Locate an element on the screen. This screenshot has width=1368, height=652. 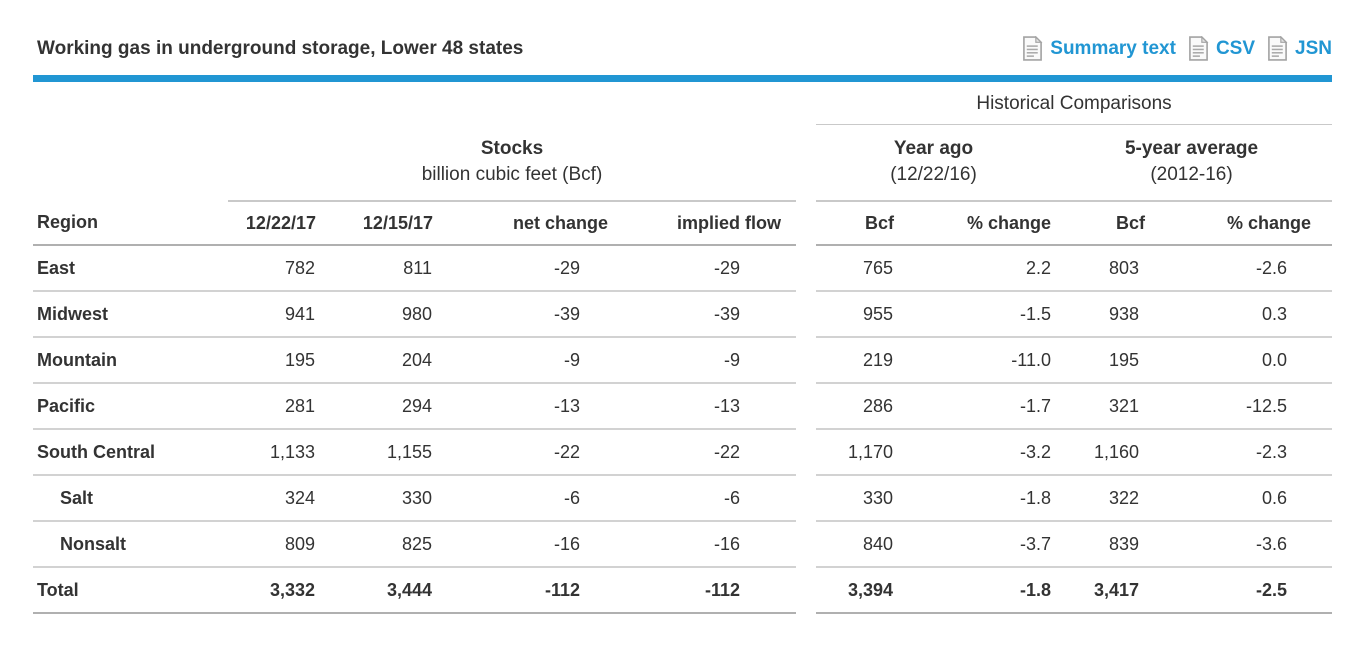
col-header-implied-flow: implied flow is located at coordinates (702, 223).